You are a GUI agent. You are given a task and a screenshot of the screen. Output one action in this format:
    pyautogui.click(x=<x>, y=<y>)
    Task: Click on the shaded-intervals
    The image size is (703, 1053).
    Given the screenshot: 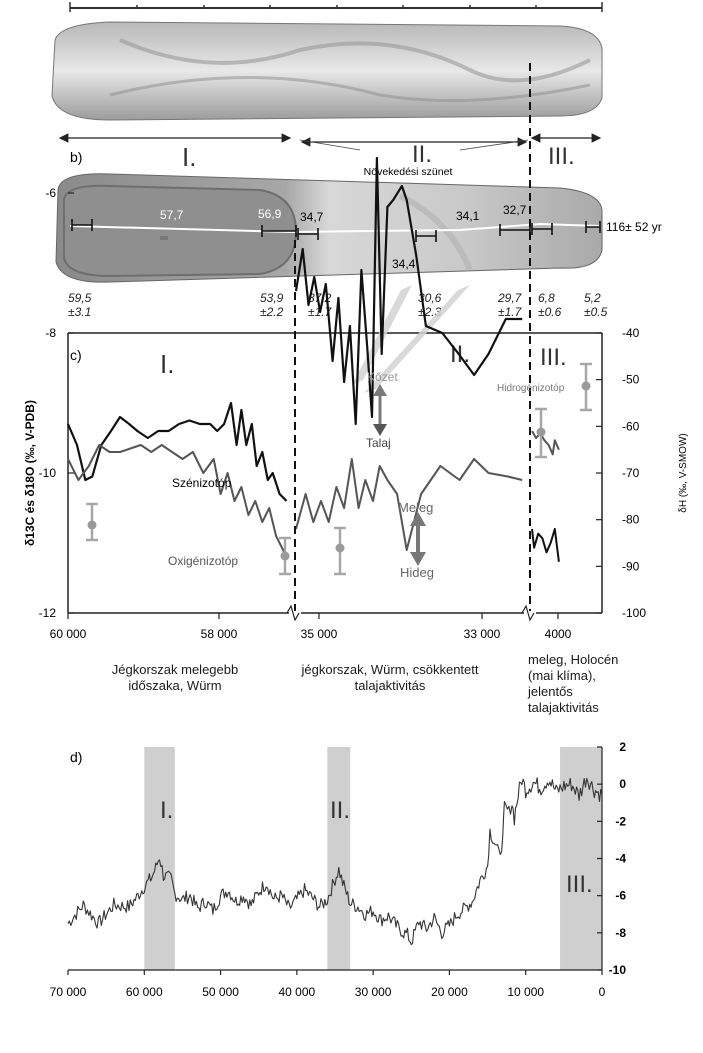 What is the action you would take?
    pyautogui.click(x=373, y=858)
    